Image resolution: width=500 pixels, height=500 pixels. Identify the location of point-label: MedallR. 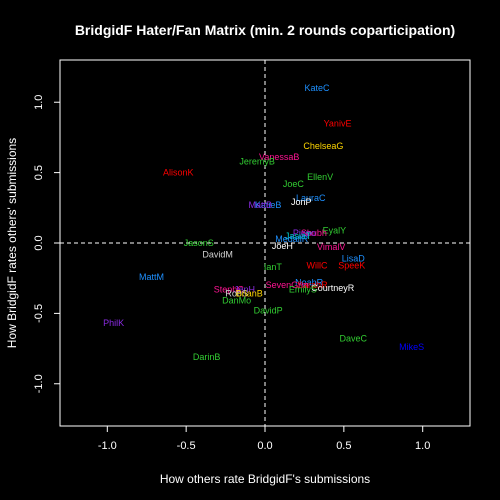
(292, 239).